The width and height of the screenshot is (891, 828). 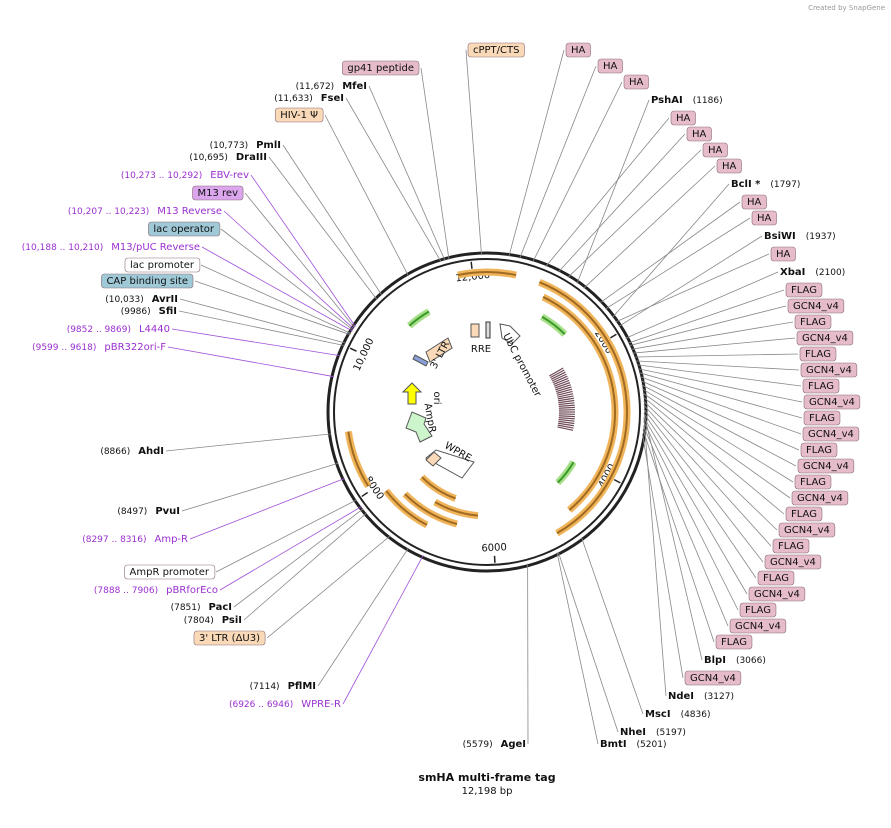 What do you see at coordinates (785, 185) in the screenshot?
I see `label-position: (1797)` at bounding box center [785, 185].